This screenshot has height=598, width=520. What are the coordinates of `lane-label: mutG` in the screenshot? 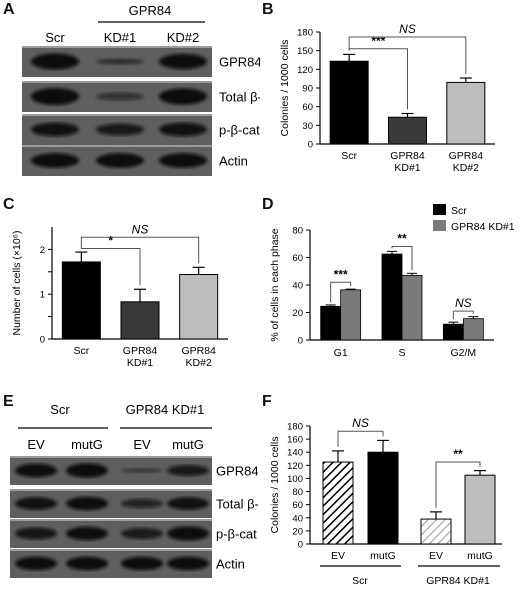 It's located at (188, 444).